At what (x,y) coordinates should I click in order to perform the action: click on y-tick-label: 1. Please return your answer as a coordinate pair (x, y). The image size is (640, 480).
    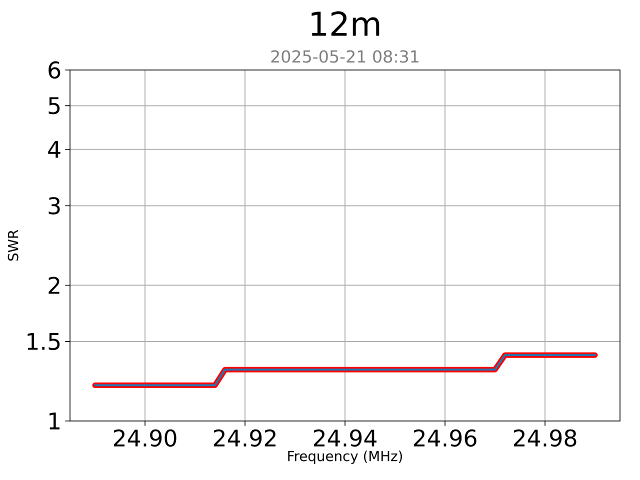
    Looking at the image, I should click on (55, 421).